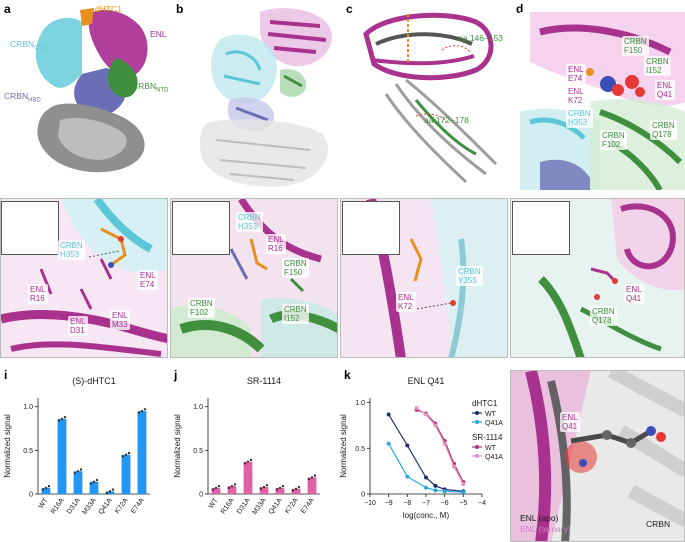 Image resolution: width=685 pixels, height=542 pixels. What do you see at coordinates (30, 228) in the screenshot?
I see `panel-e-inset` at bounding box center [30, 228].